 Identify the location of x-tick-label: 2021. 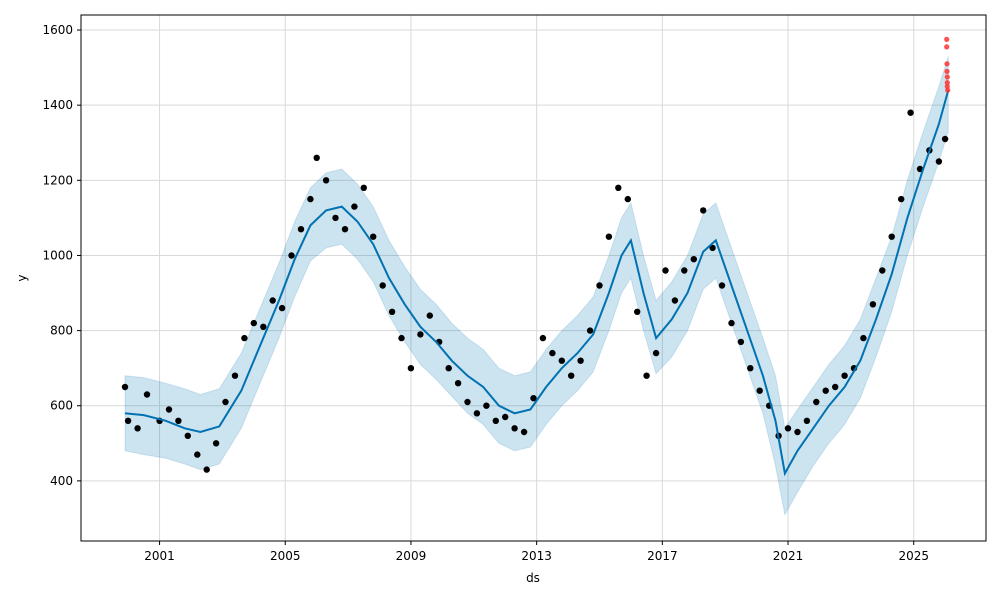
(788, 556).